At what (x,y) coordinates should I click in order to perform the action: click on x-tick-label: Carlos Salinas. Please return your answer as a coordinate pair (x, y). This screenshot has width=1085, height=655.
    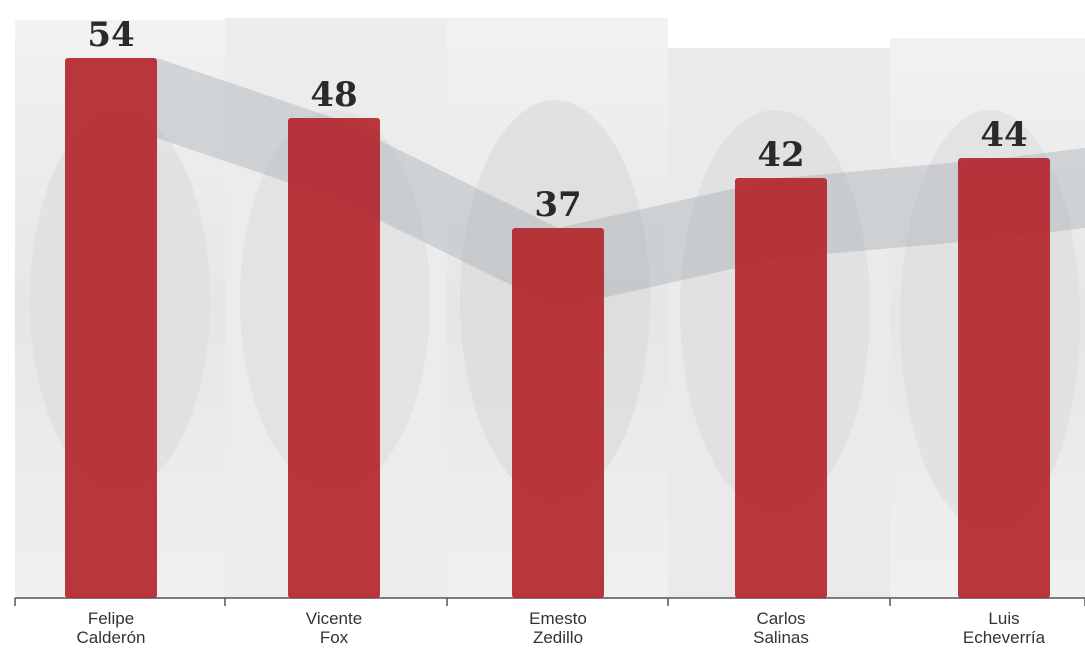
    Looking at the image, I should click on (781, 628).